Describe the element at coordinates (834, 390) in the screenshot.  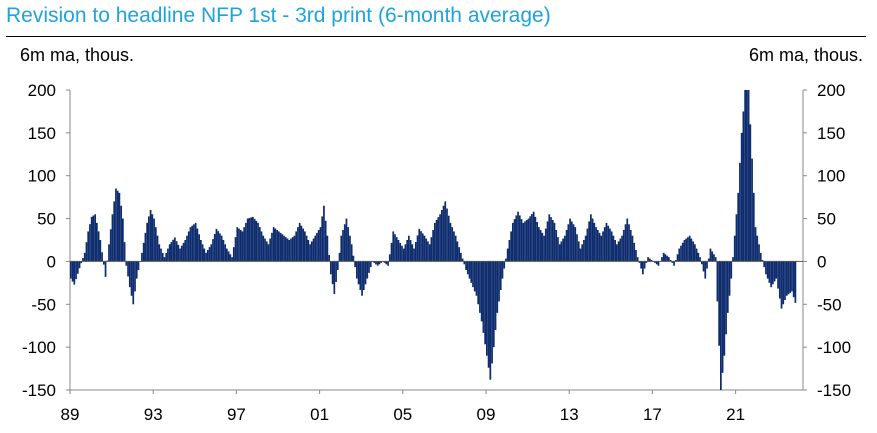
I see `y-tick-label-right: -150` at that location.